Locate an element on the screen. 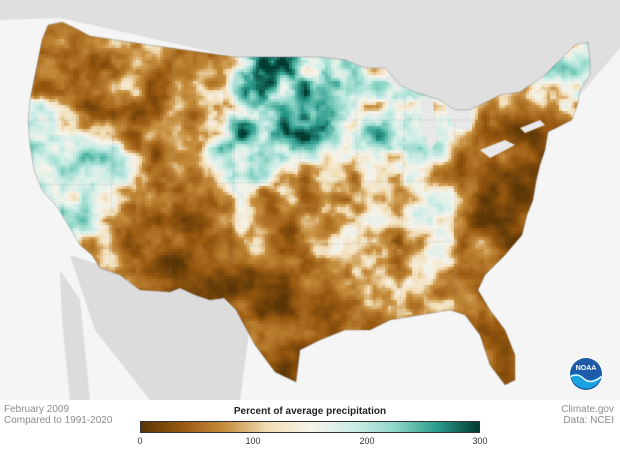 This screenshot has height=450, width=620. legend-color-bar is located at coordinates (310, 427).